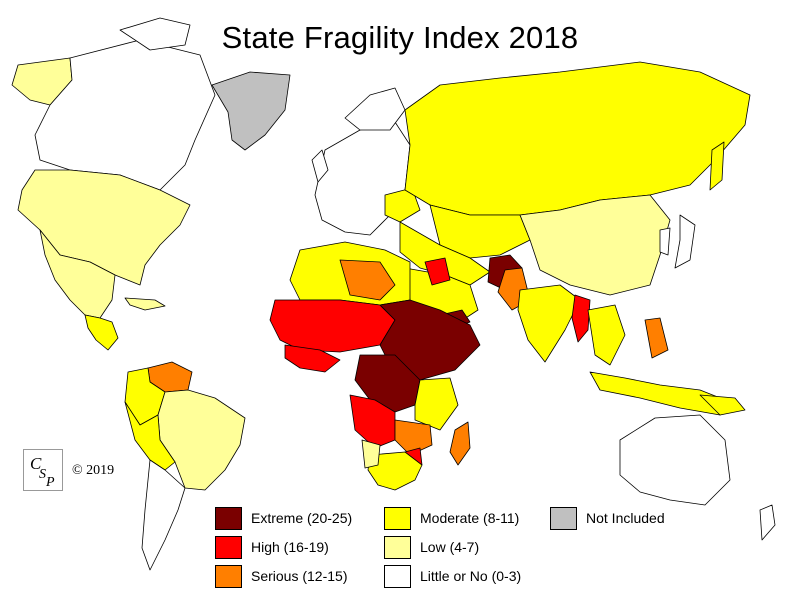  I want to click on legend-swatch-serious, so click(228, 576).